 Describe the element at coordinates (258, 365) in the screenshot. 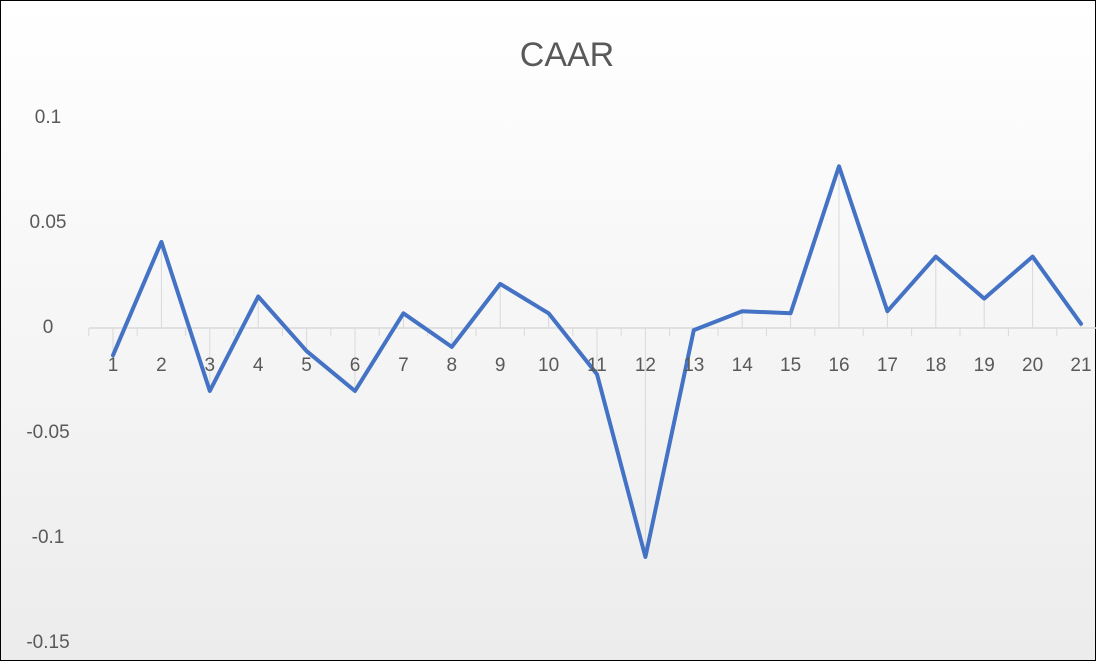

I see `x-tick-label: 4` at that location.